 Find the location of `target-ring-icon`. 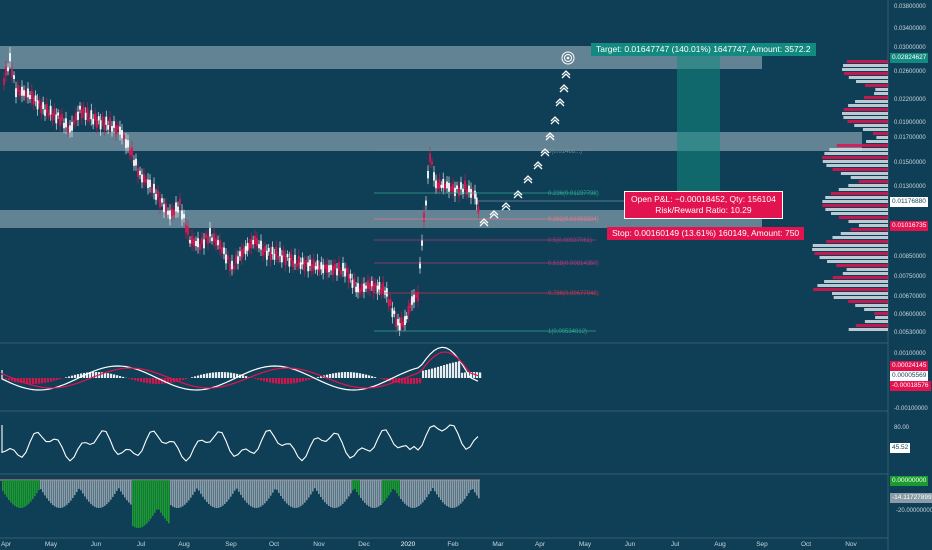

target-ring-icon is located at coordinates (568, 58).